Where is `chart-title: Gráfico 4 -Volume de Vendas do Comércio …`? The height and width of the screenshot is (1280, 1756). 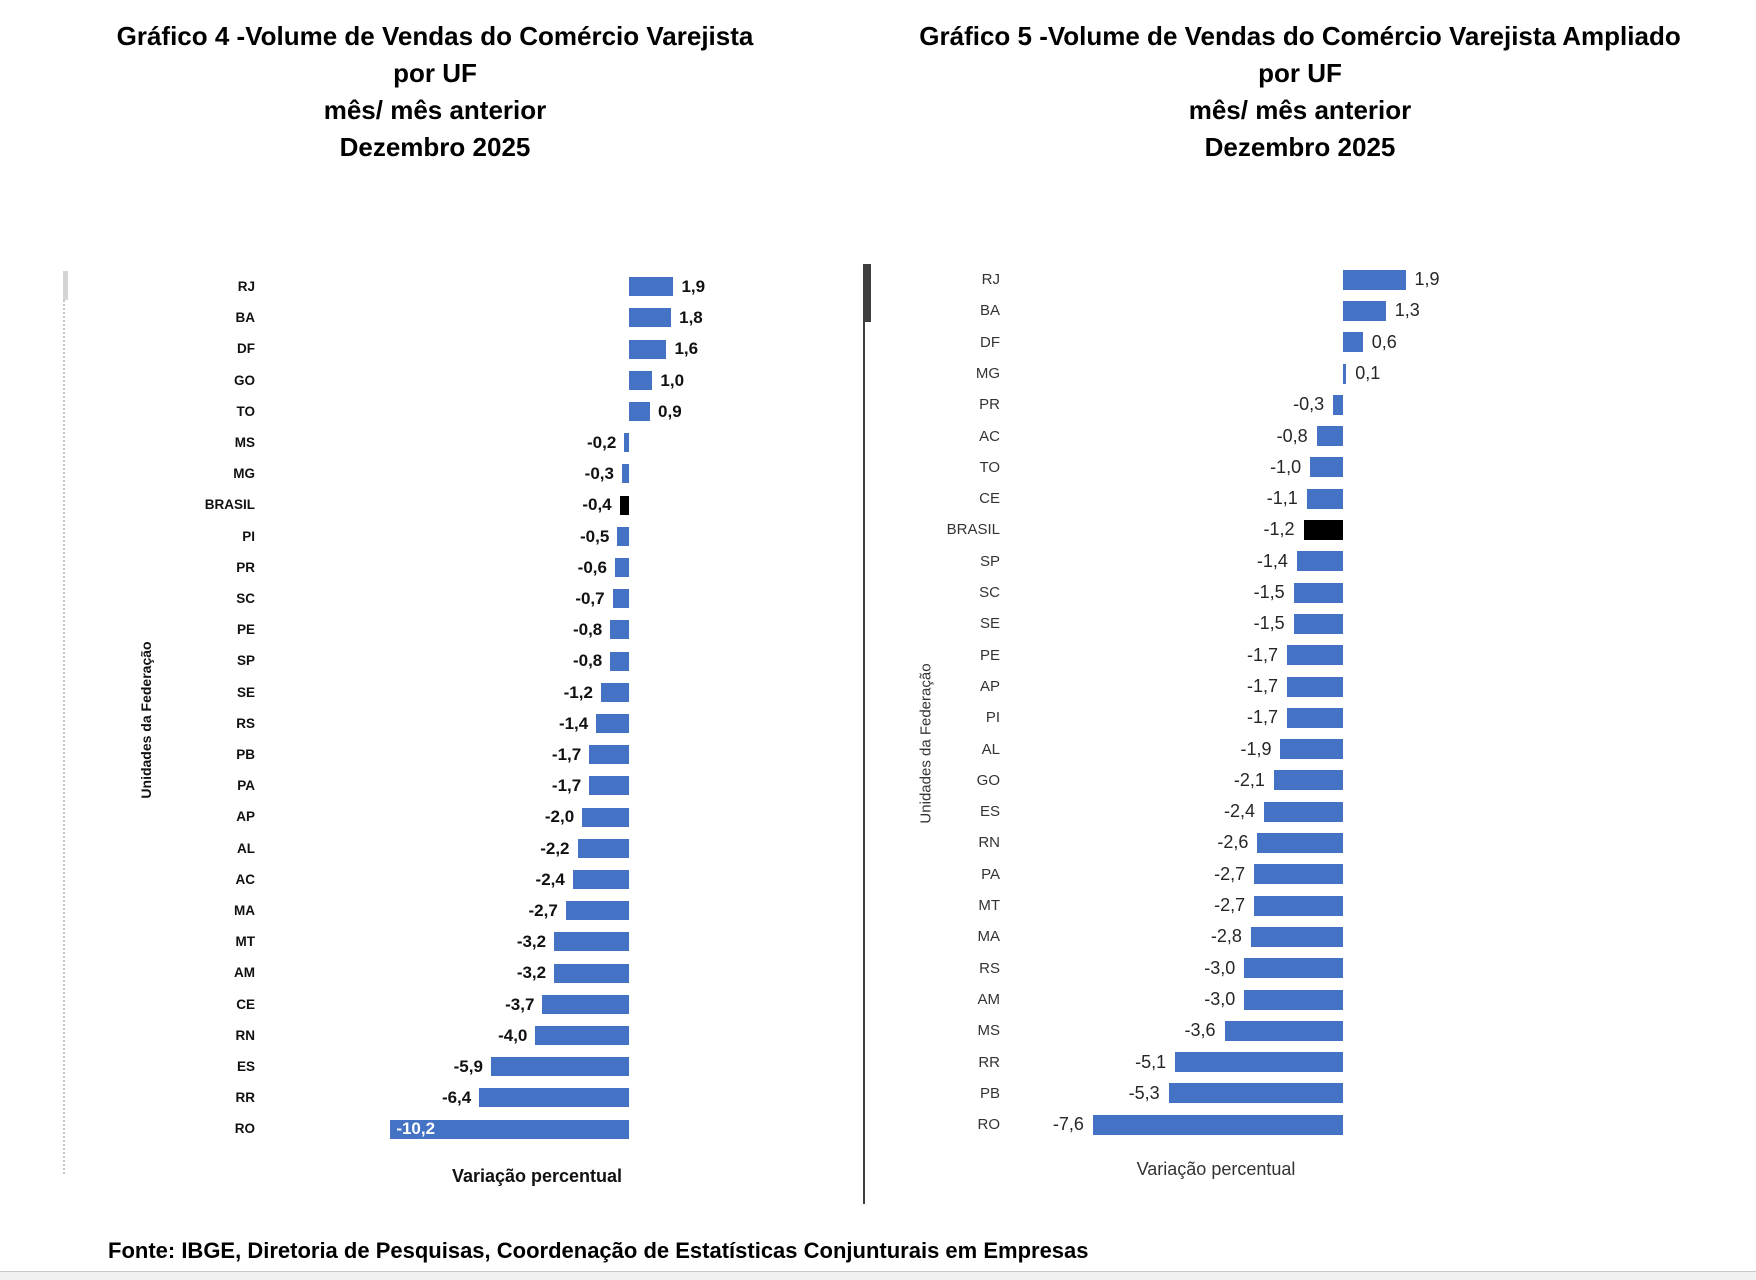
chart-title: Gráfico 4 -Volume de Vendas do Comércio … is located at coordinates (435, 92).